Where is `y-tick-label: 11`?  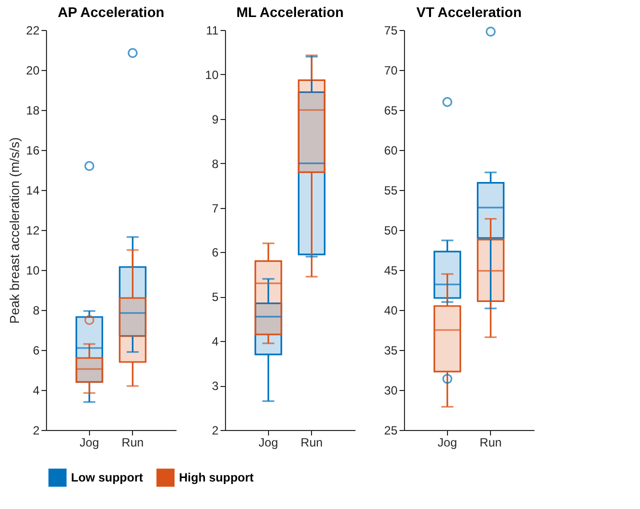
y-tick-label: 11 is located at coordinates (212, 31).